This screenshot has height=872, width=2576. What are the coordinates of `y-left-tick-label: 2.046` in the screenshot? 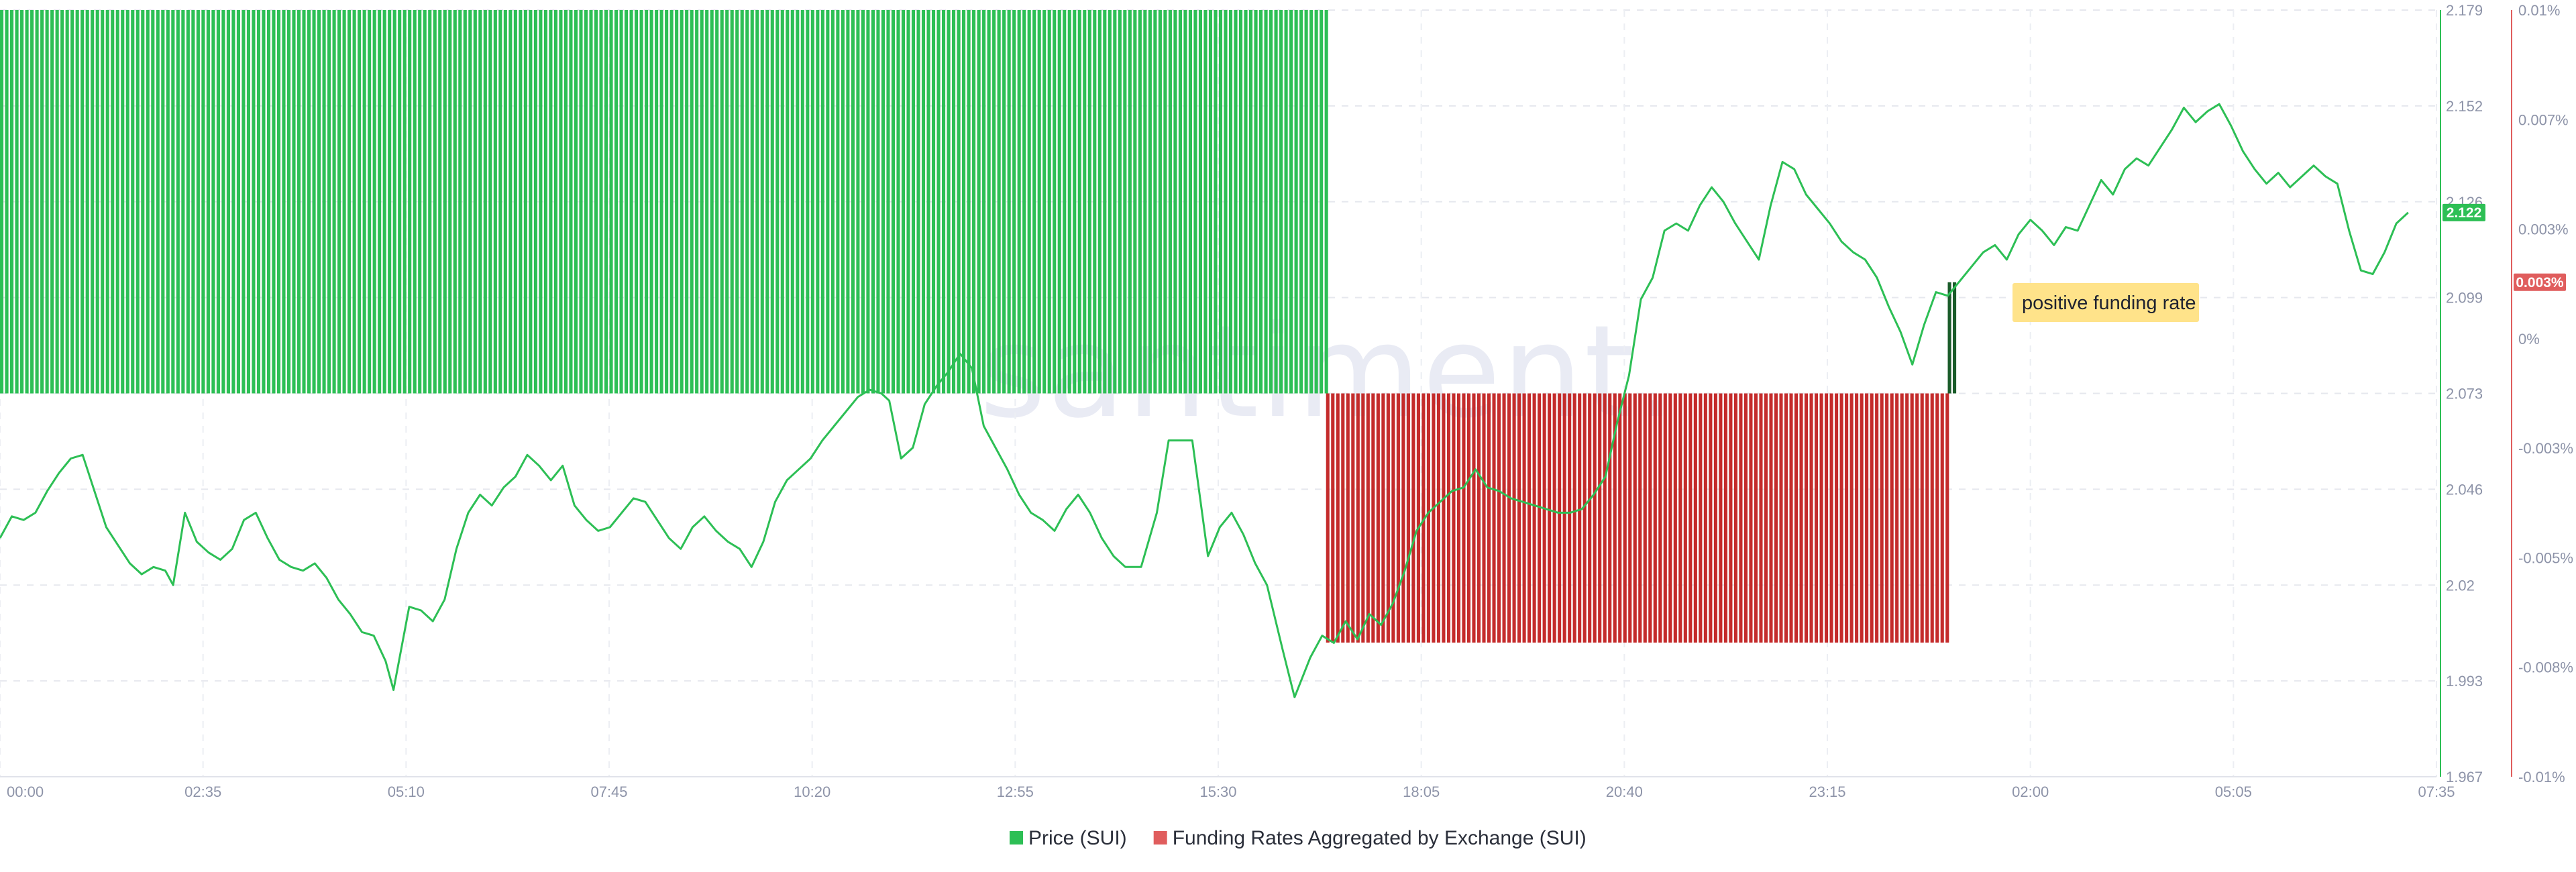 It's located at (2464, 489).